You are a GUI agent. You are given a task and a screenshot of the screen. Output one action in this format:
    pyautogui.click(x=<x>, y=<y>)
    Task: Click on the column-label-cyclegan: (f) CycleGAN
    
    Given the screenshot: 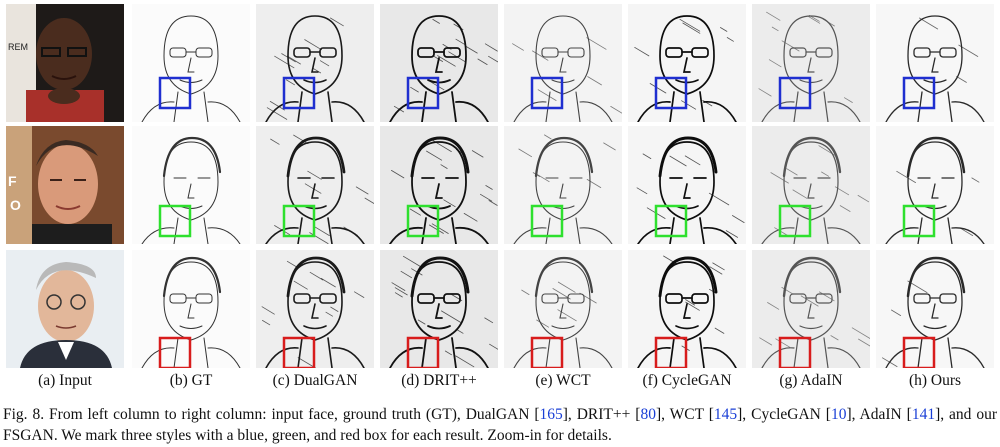 What is the action you would take?
    pyautogui.click(x=687, y=380)
    